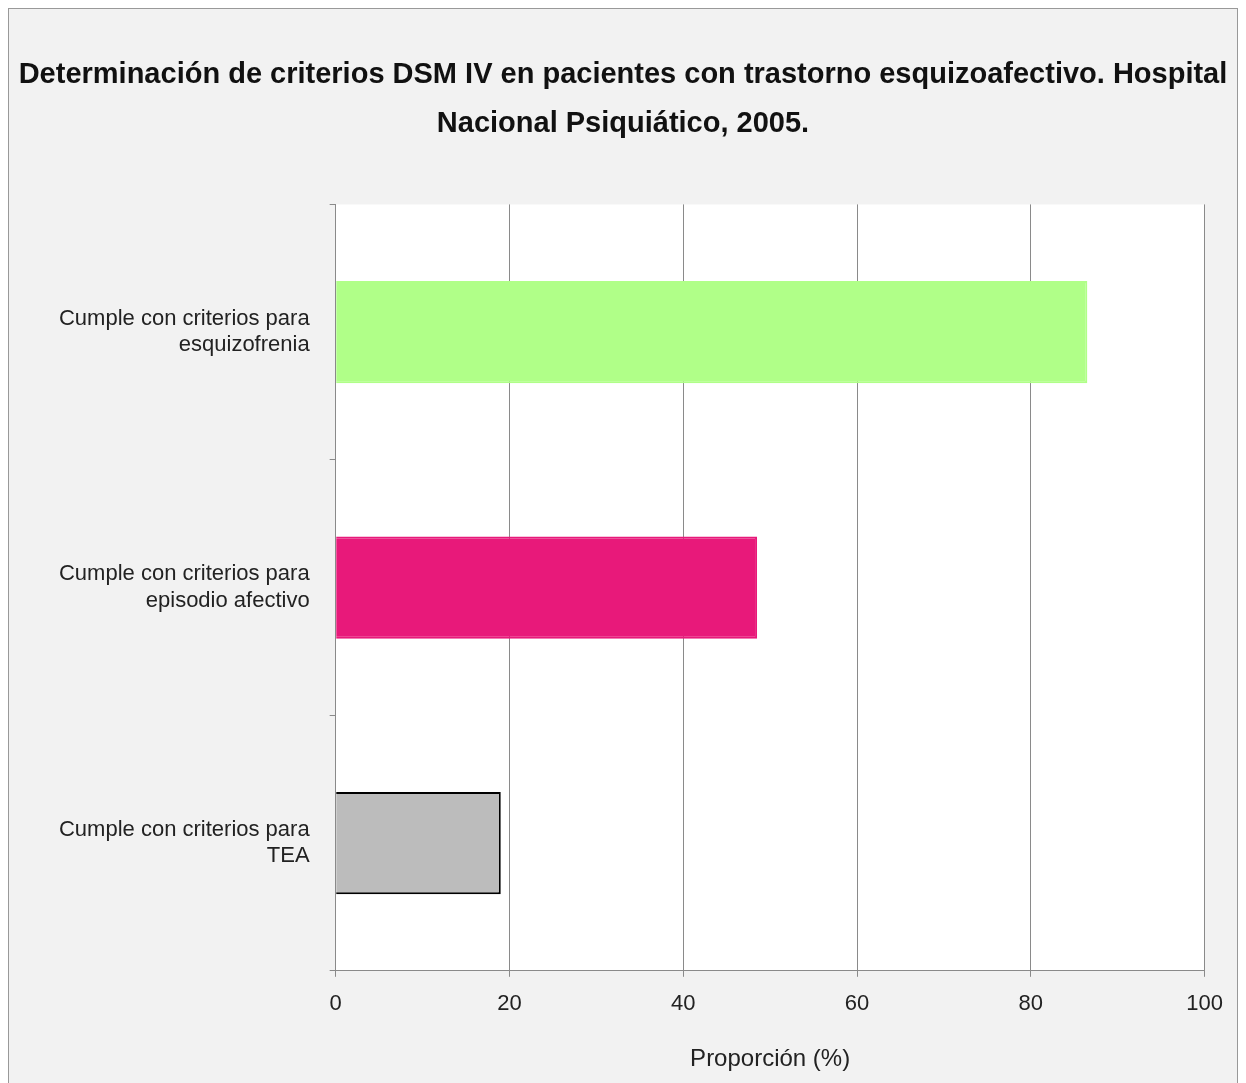 This screenshot has width=1246, height=1083. I want to click on x-tick-label: 40, so click(683, 1002).